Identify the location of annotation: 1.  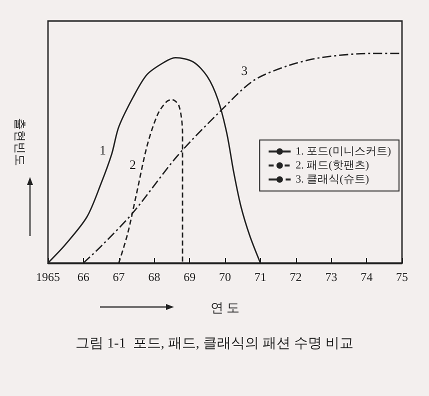
(102, 150).